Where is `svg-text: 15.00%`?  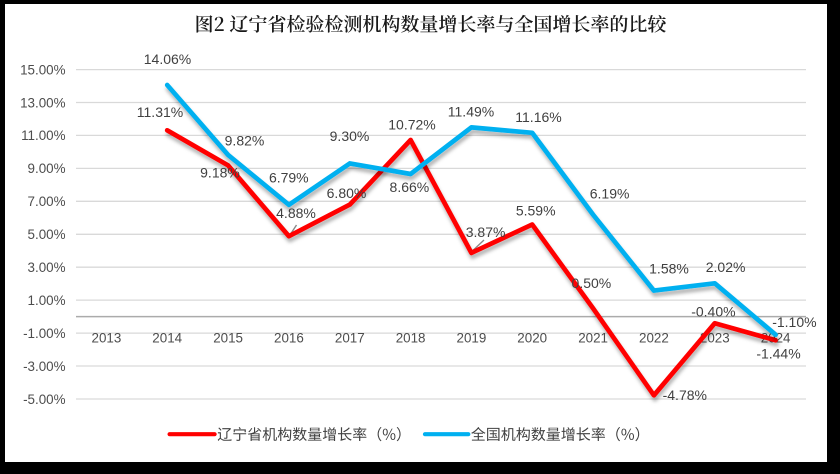
svg-text: 15.00% is located at coordinates (43, 69).